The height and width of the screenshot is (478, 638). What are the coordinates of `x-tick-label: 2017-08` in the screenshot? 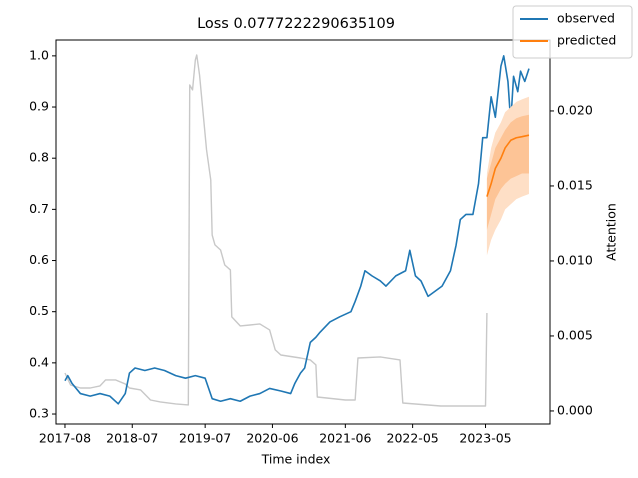 It's located at (65, 438).